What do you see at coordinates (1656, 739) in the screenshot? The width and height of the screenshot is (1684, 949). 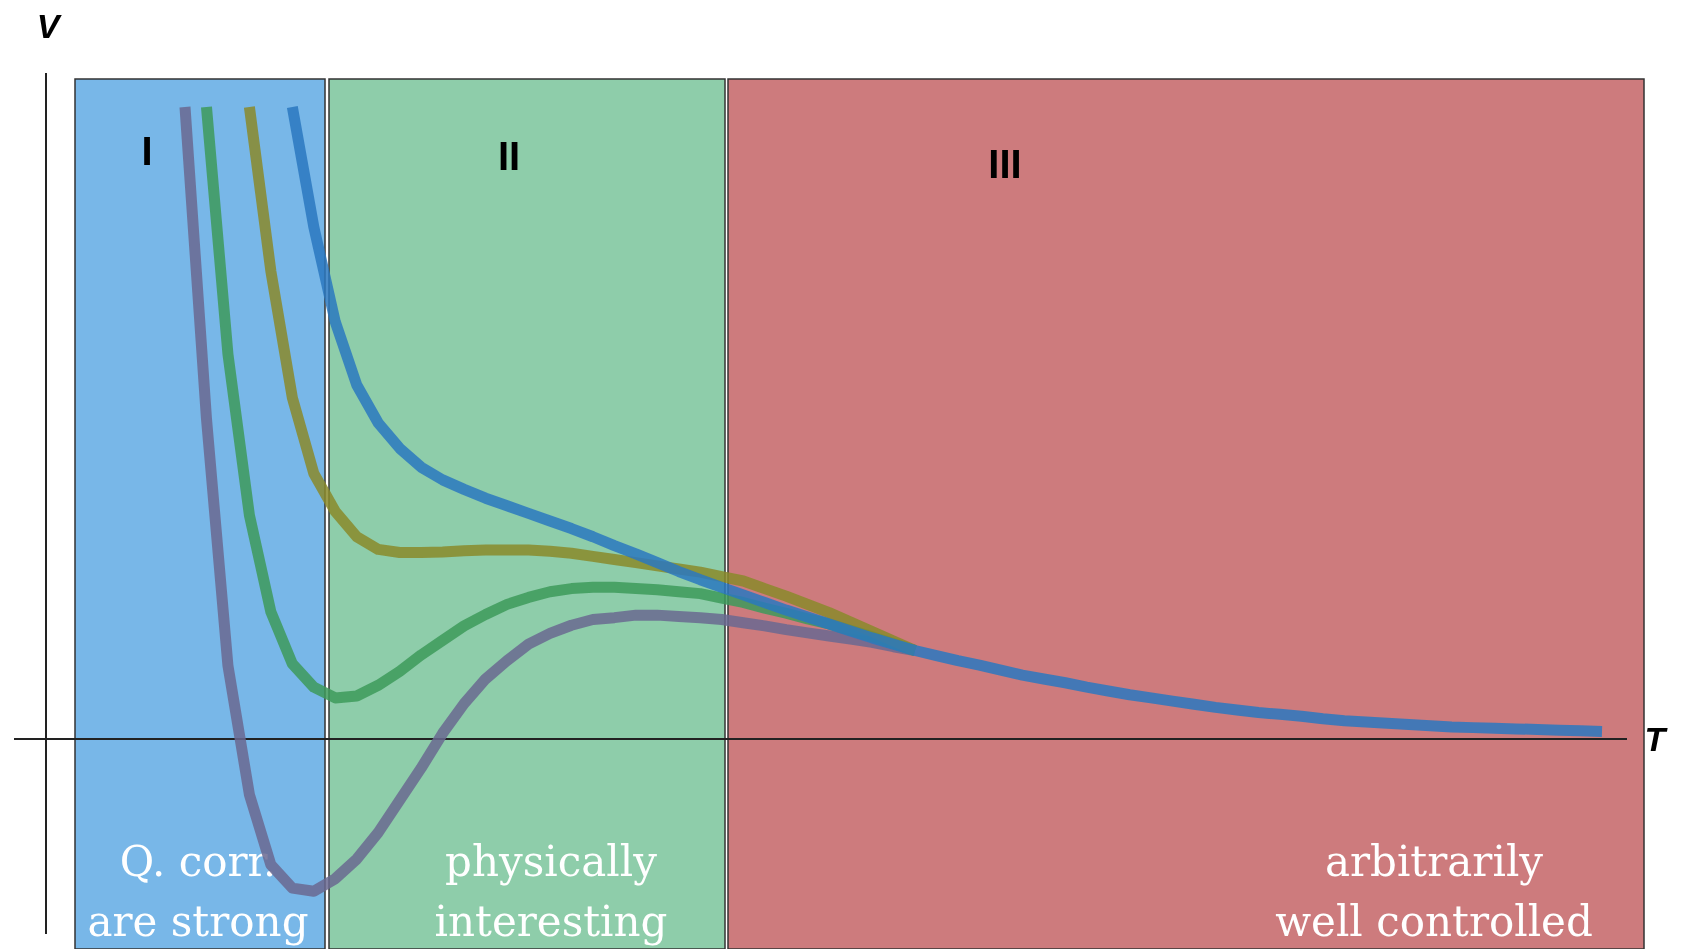 I see `x-axis-title: T` at bounding box center [1656, 739].